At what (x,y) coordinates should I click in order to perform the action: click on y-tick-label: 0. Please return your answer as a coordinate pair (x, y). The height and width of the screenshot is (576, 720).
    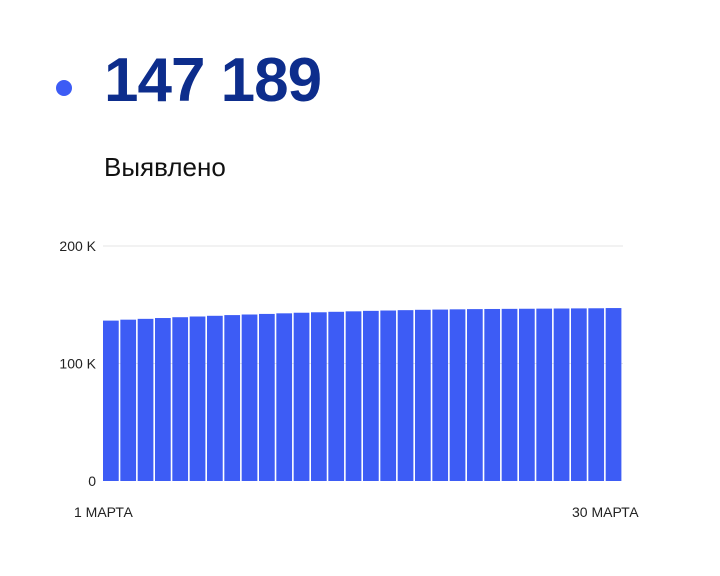
    Looking at the image, I should click on (92, 481).